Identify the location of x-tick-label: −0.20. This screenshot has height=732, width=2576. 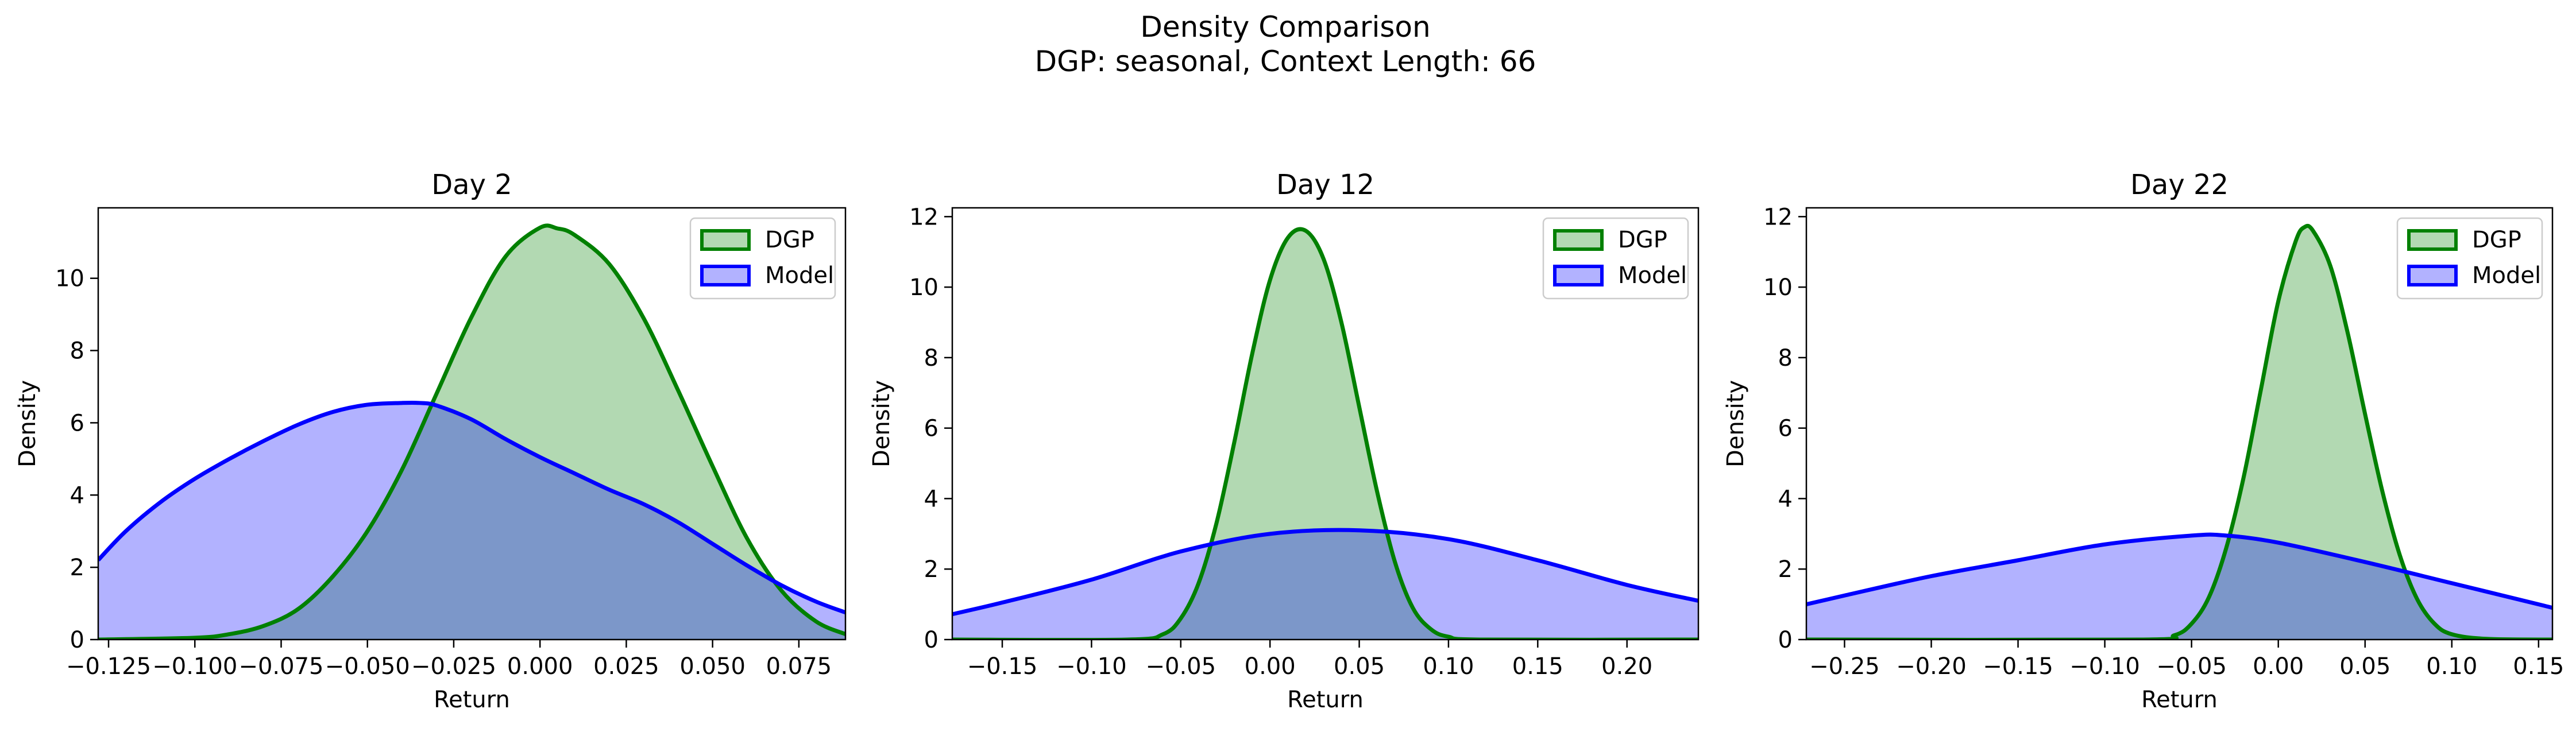
(1931, 666).